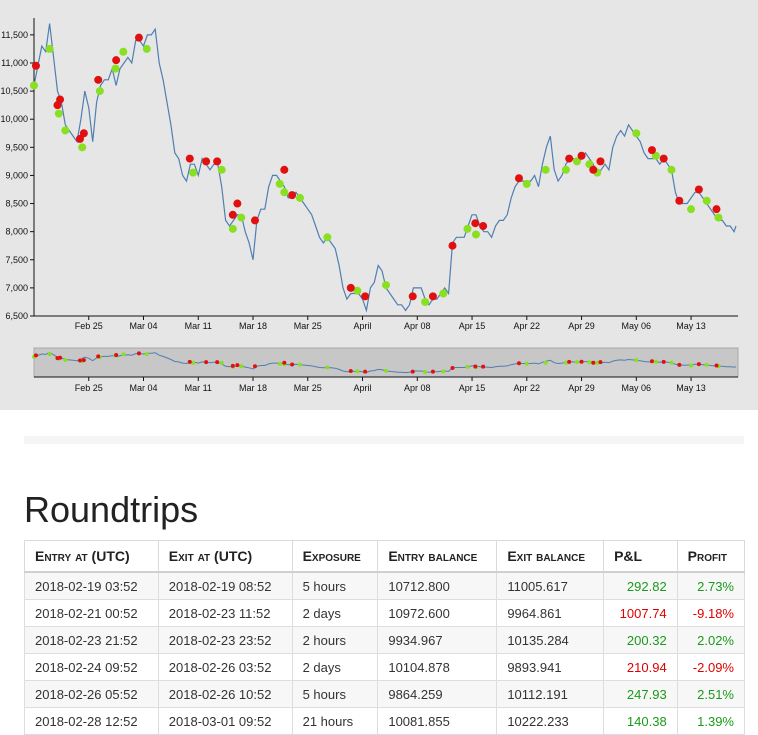 This screenshot has width=758, height=735. I want to click on navigator-x-tick-label: Apr 22, so click(527, 388).